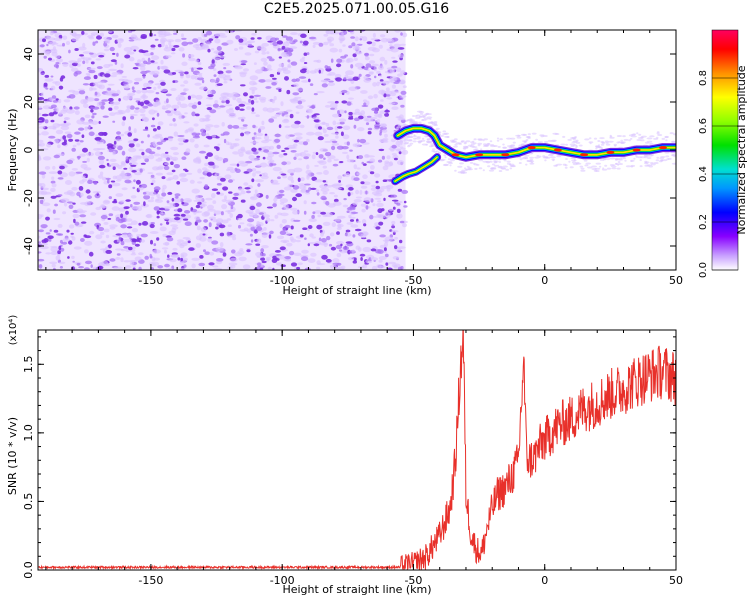 The width and height of the screenshot is (750, 600). I want to click on spectrogram-xtick-label: 50, so click(676, 280).